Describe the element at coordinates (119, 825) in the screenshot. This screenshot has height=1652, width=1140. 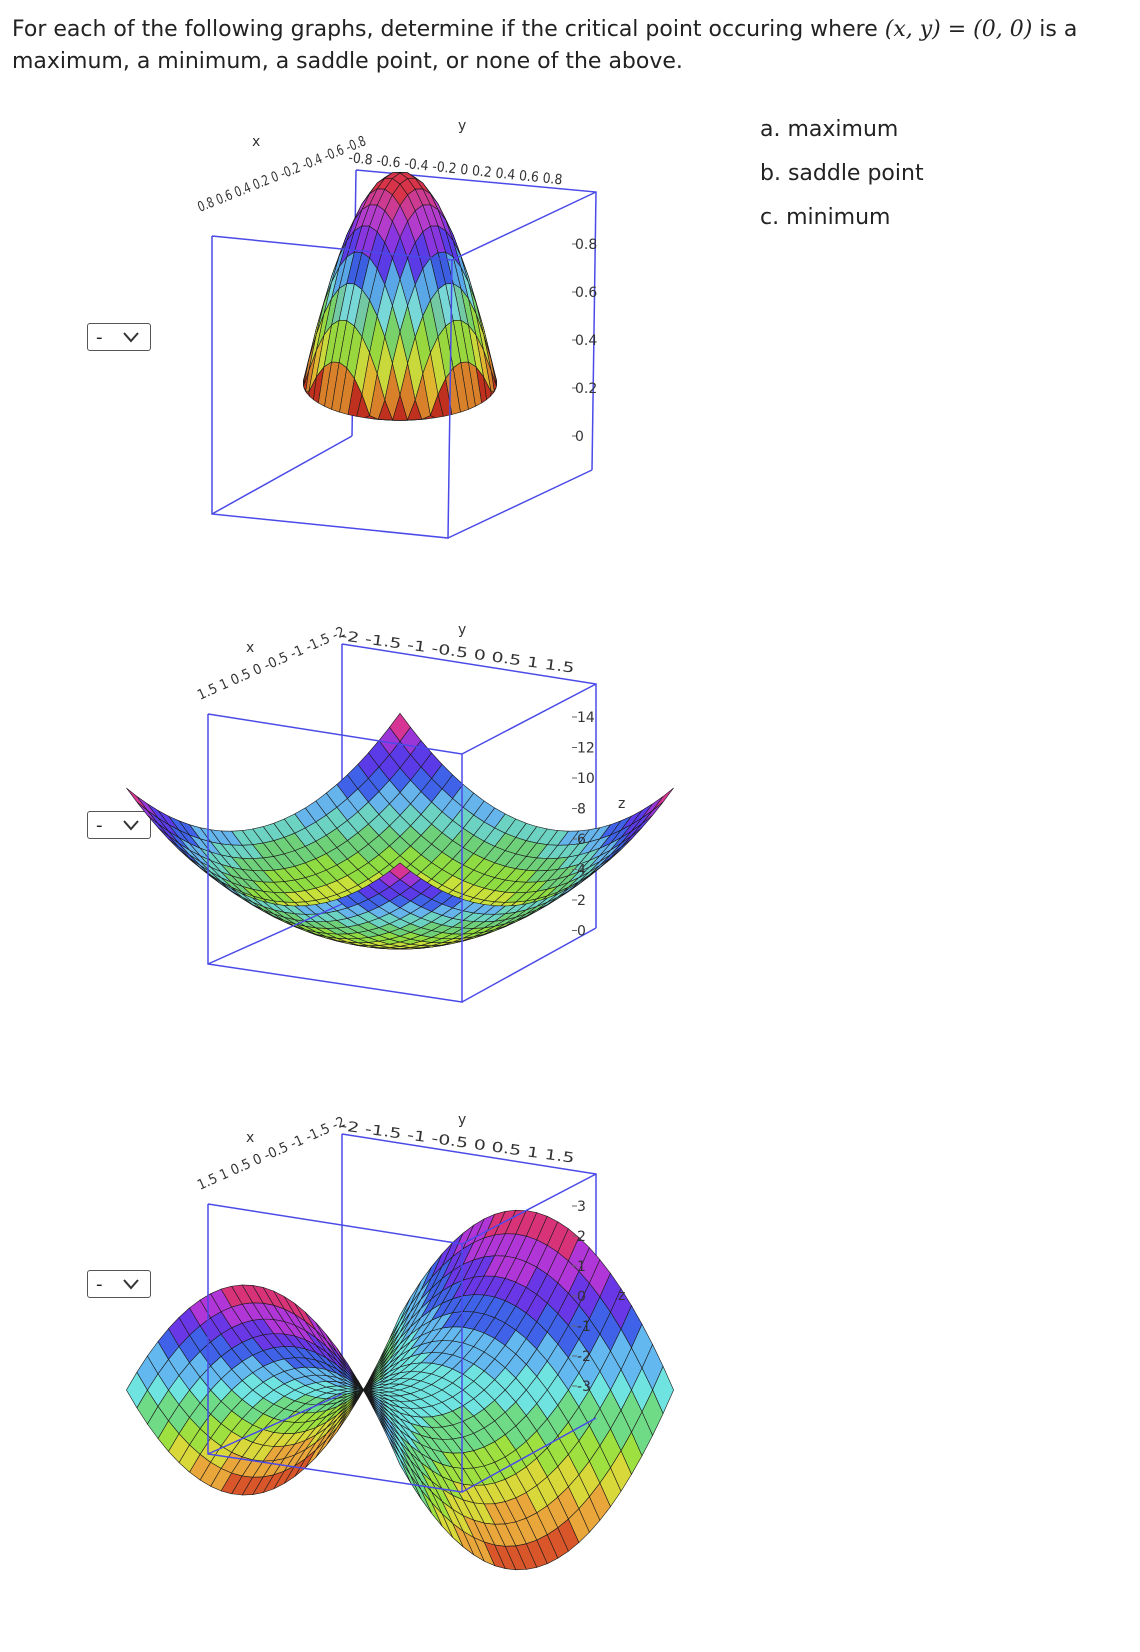
I see `answer-select-2: -` at that location.